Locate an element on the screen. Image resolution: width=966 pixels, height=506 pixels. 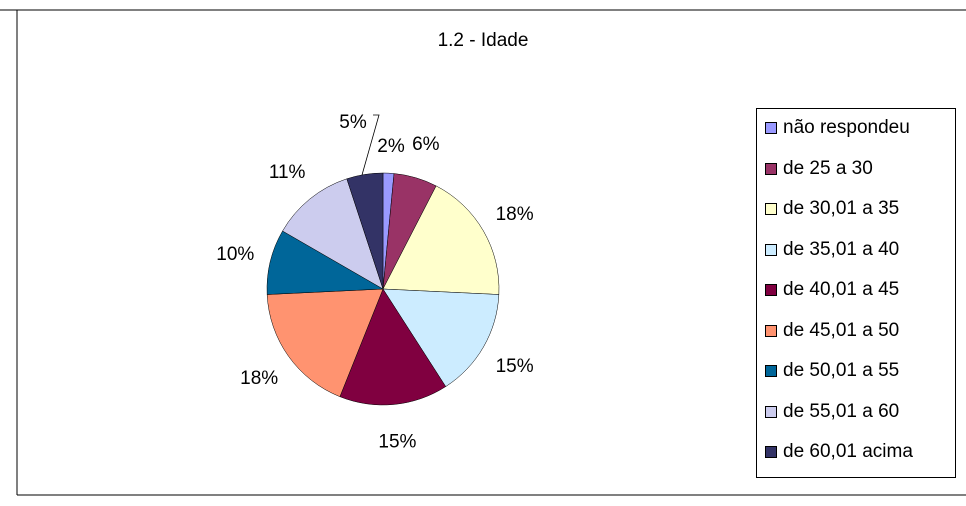
chart-title: 1.2 - Idade is located at coordinates (483, 40).